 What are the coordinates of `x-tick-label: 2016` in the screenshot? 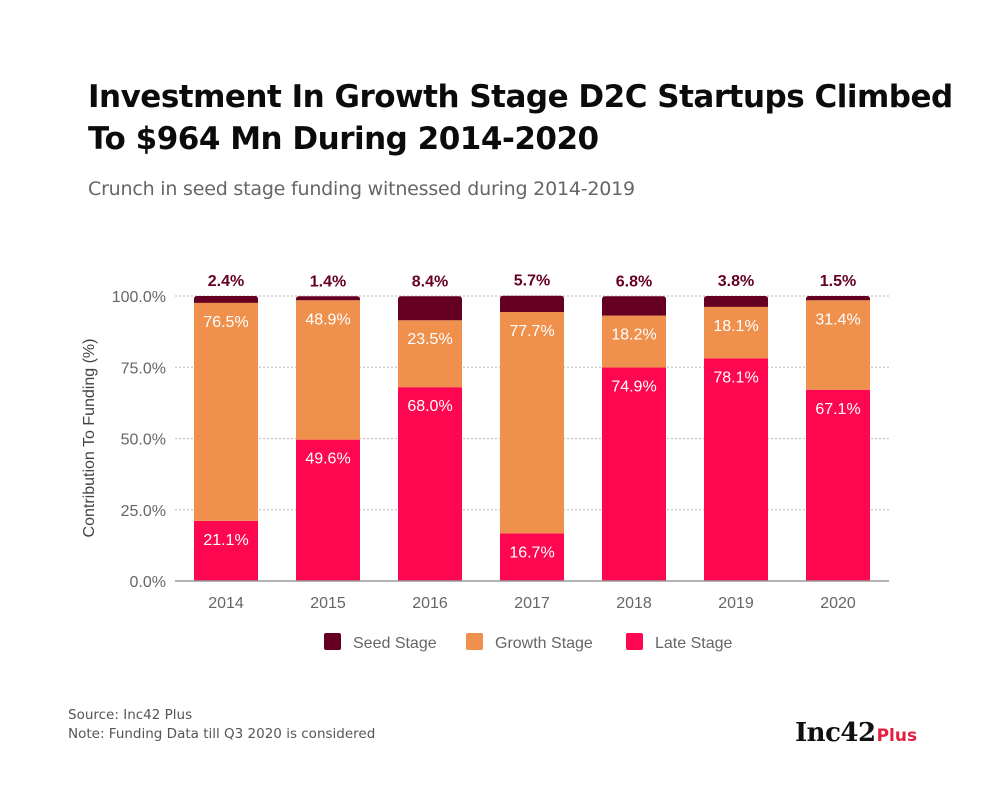 It's located at (430, 603).